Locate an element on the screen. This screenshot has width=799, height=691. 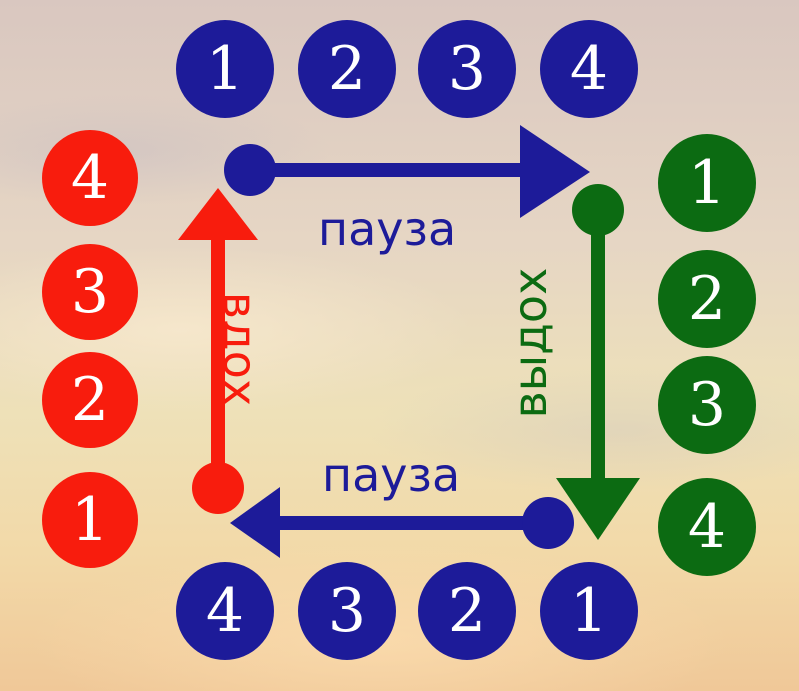
count-circle-bottom-3: 2 is located at coordinates (467, 611).